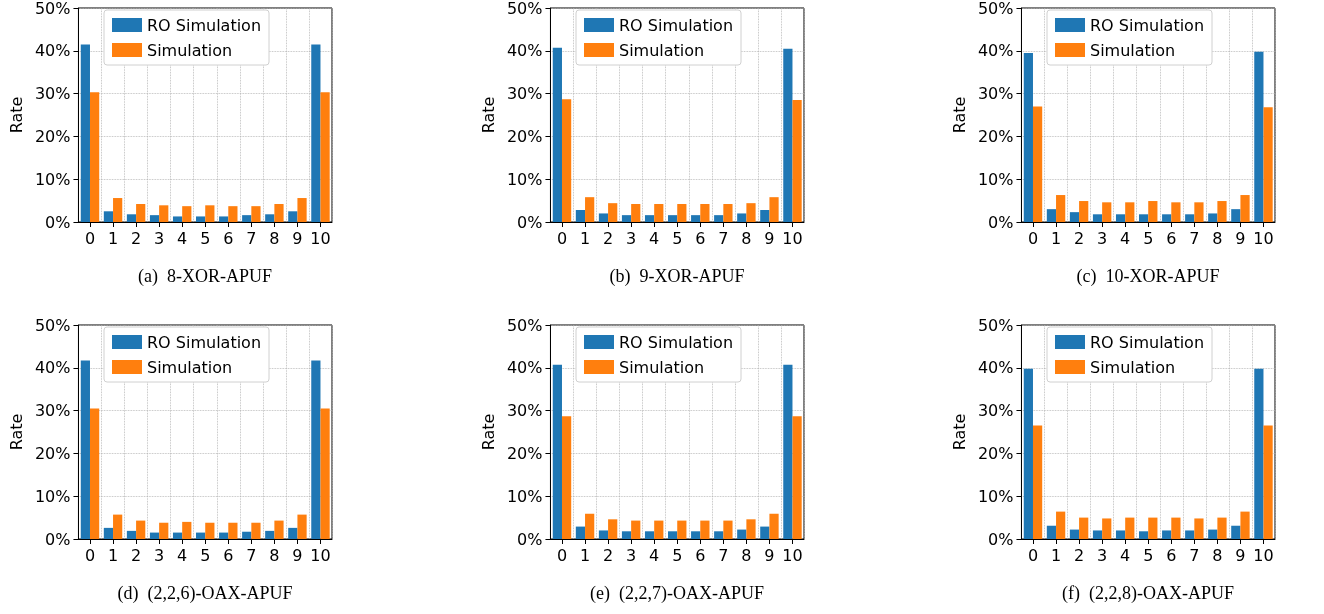  Describe the element at coordinates (676, 593) in the screenshot. I see `text: (e) (2,2,7)-OAX-APUF` at that location.